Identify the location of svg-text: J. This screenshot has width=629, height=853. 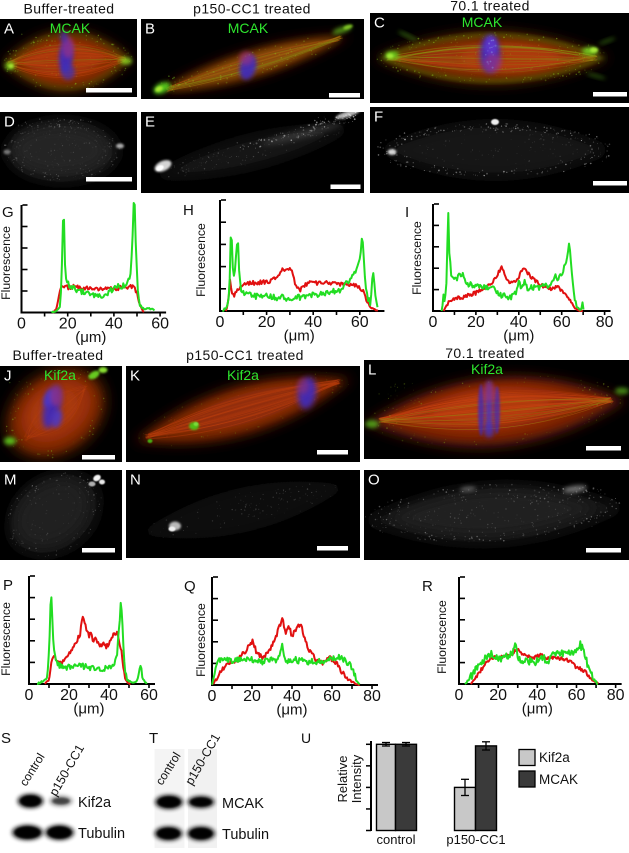
(8, 376).